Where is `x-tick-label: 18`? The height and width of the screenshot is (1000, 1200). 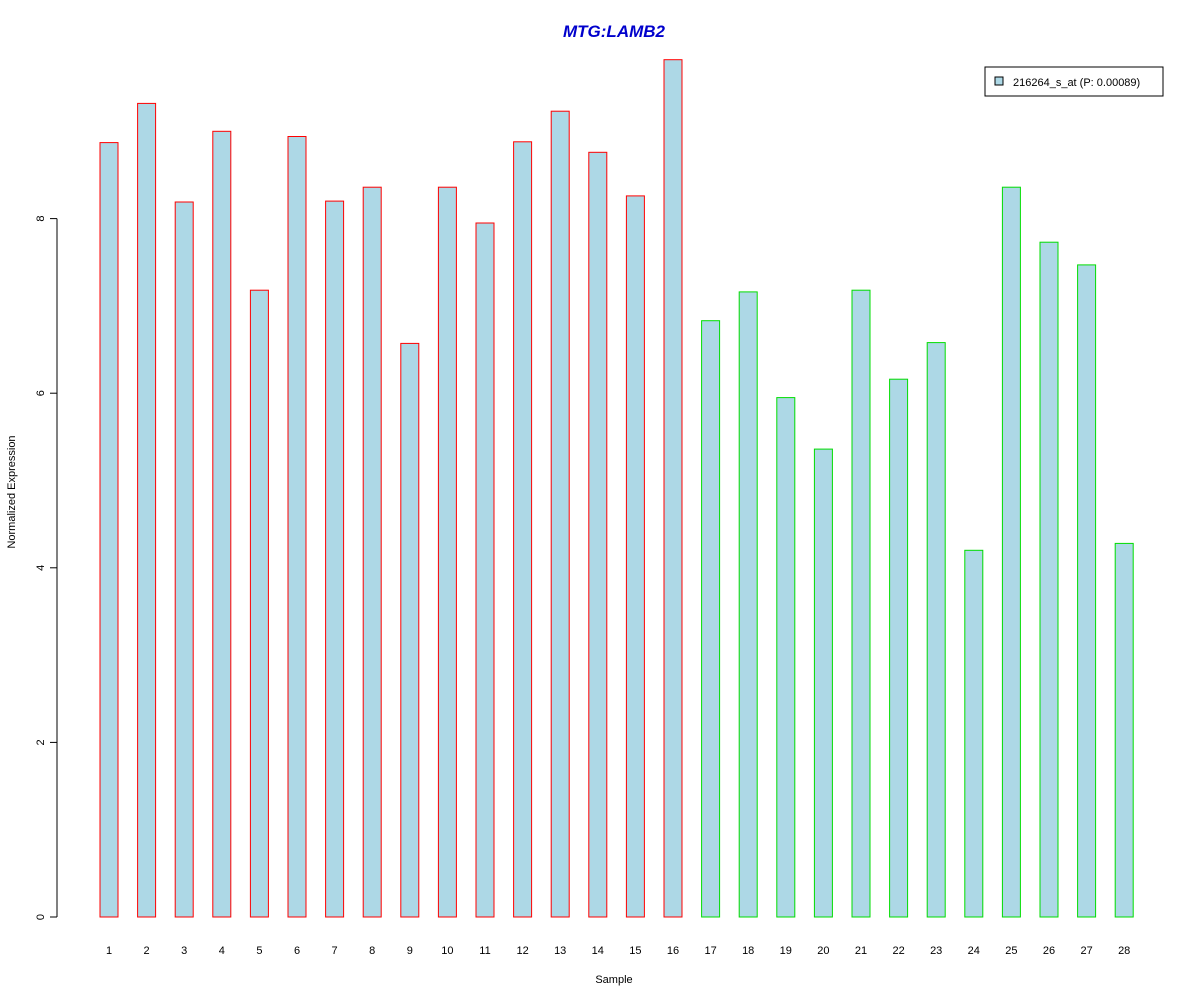
x-tick-label: 18 is located at coordinates (748, 951).